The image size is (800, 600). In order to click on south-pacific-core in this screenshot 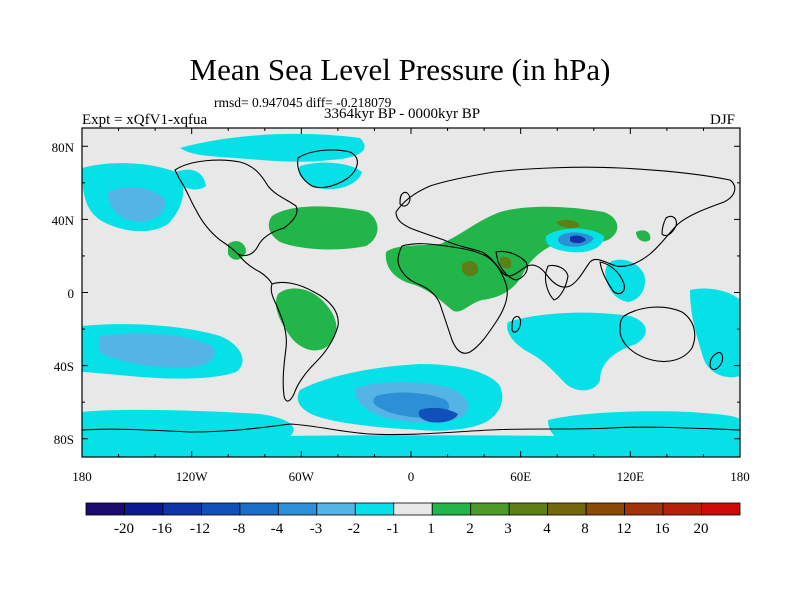, I will do `click(157, 350)`.